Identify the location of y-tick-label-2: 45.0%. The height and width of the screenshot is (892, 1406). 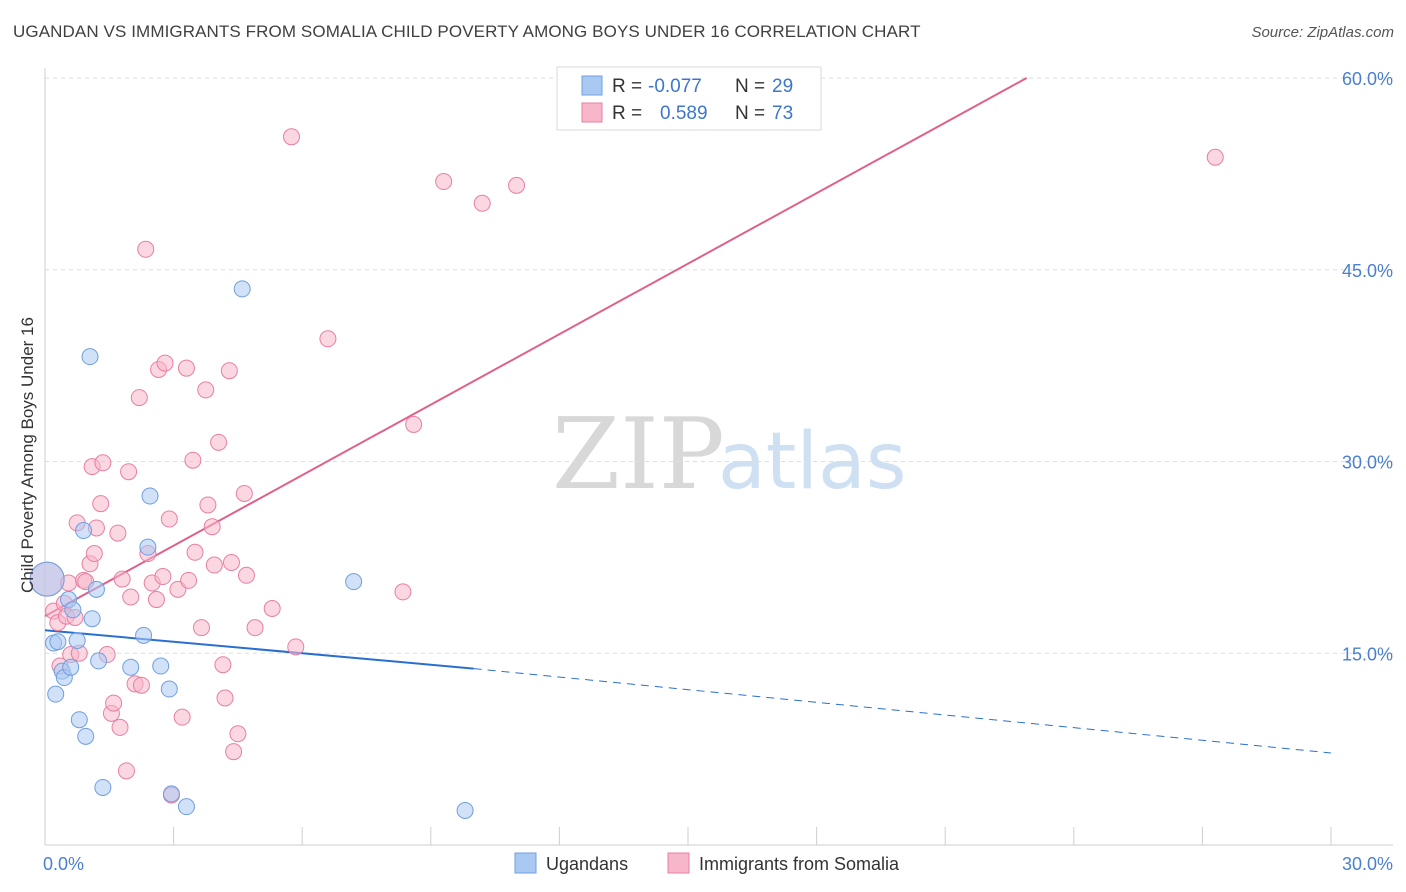
(1367, 271).